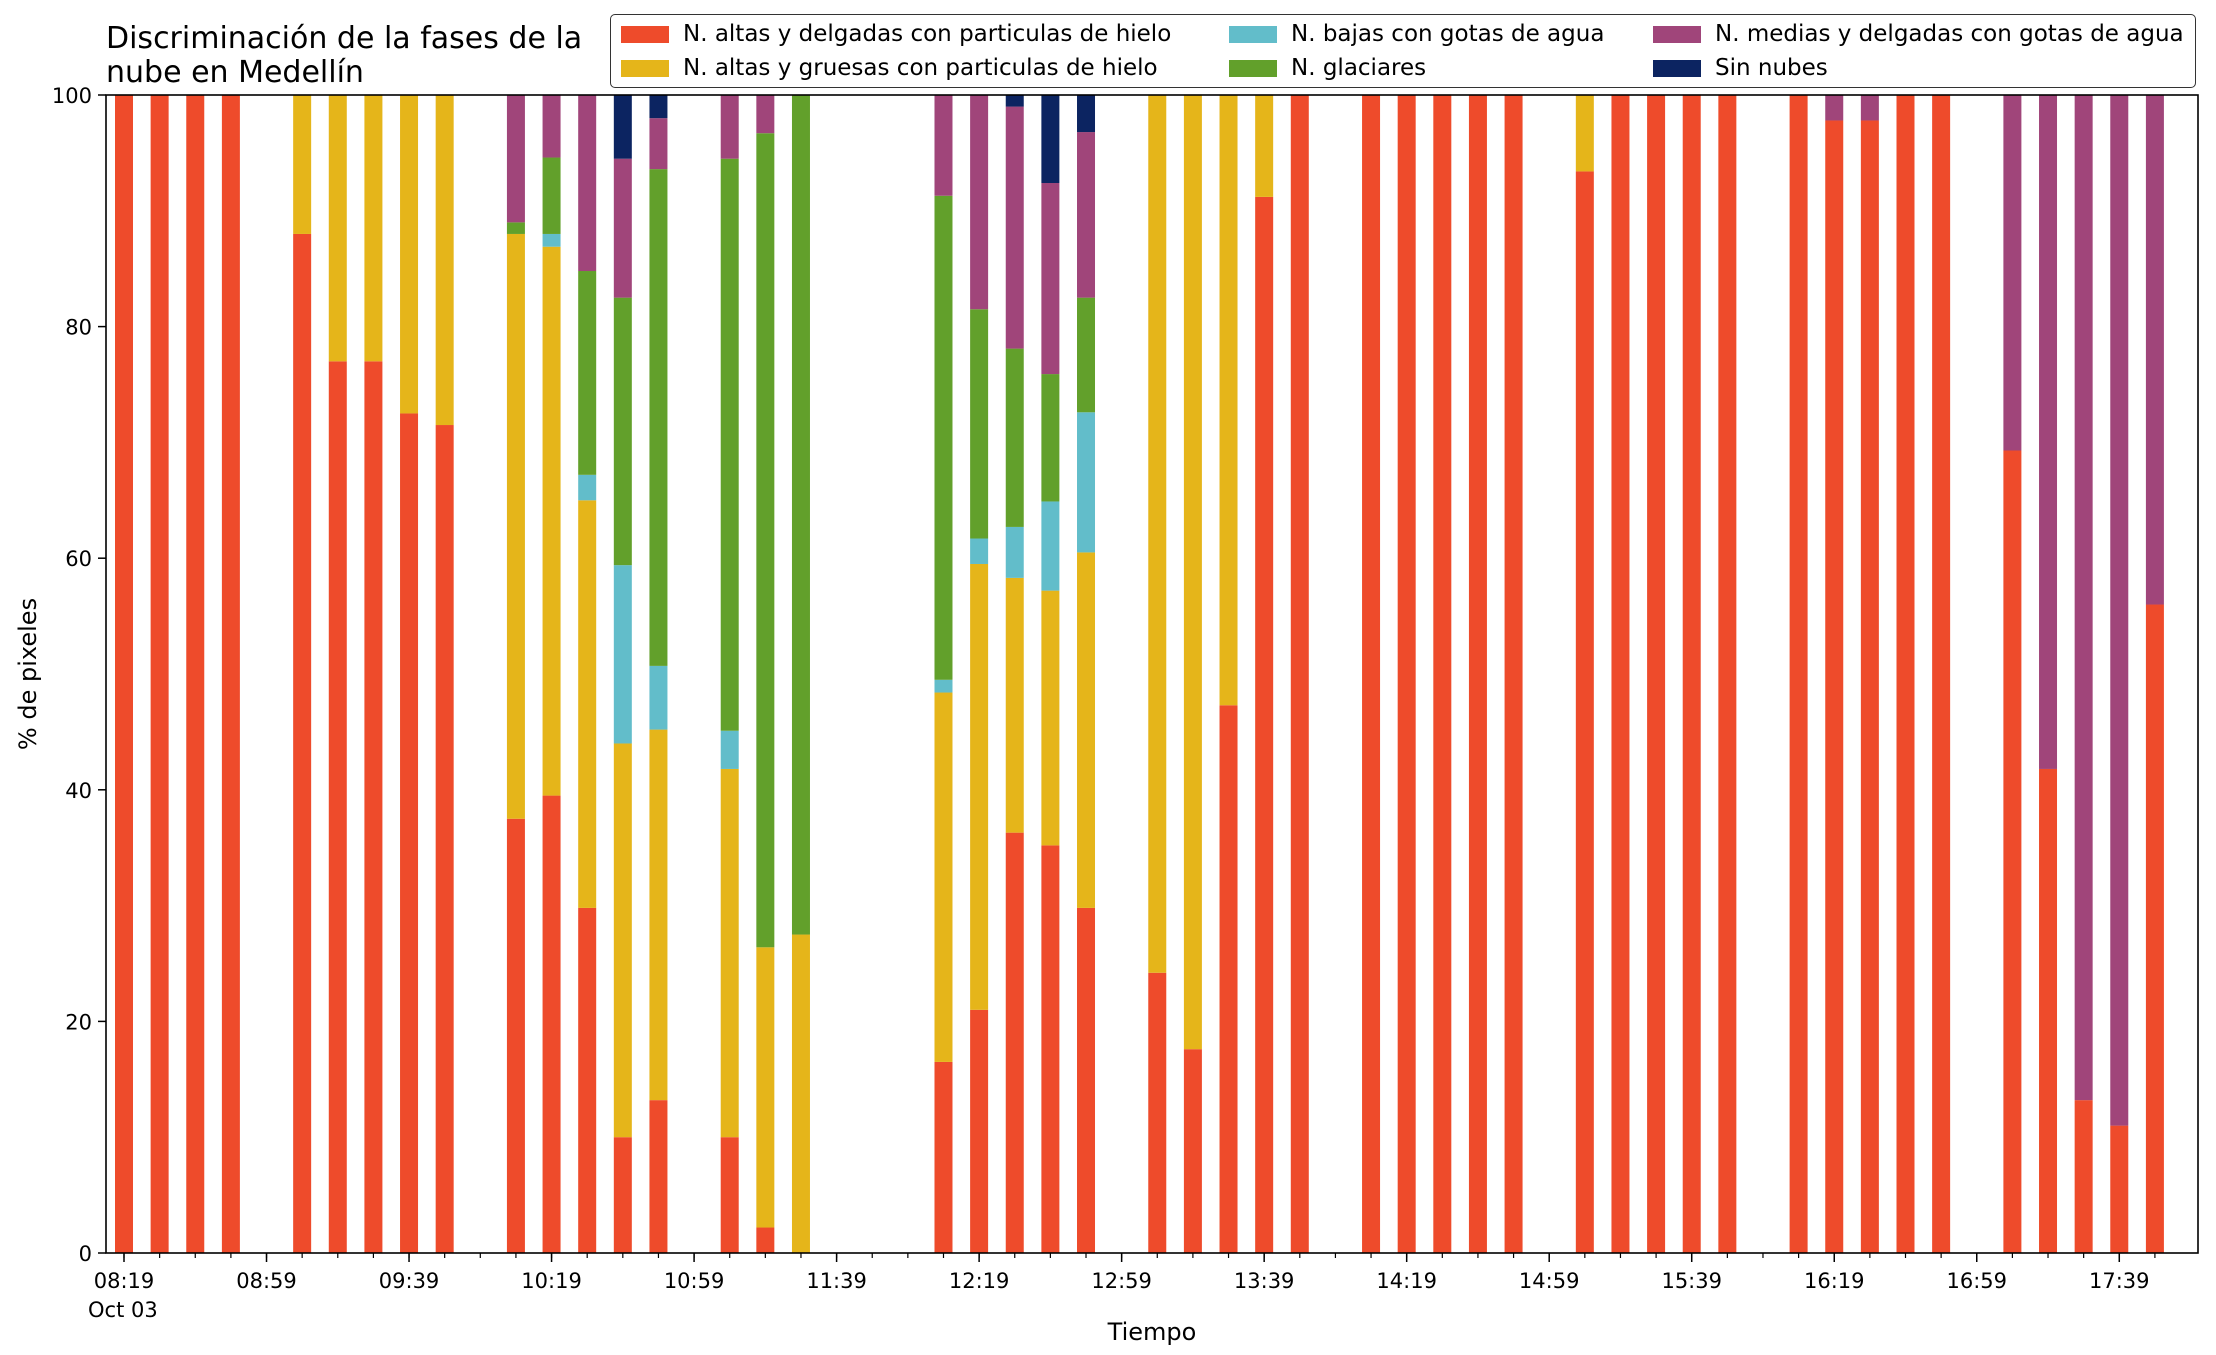  Describe the element at coordinates (694, 1281) in the screenshot. I see `x-tick-label: 10:59` at that location.